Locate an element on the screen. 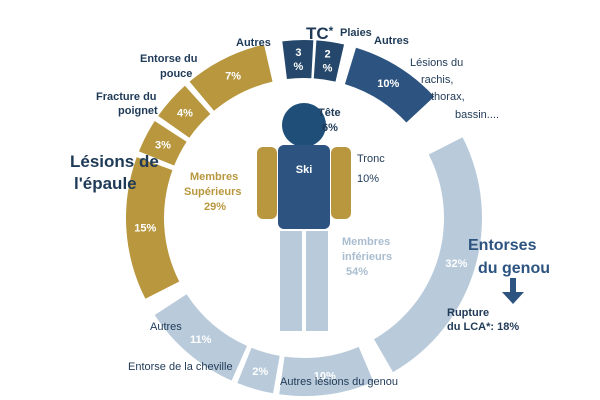 The image size is (600, 400). plaies-value-percent: % is located at coordinates (328, 69).